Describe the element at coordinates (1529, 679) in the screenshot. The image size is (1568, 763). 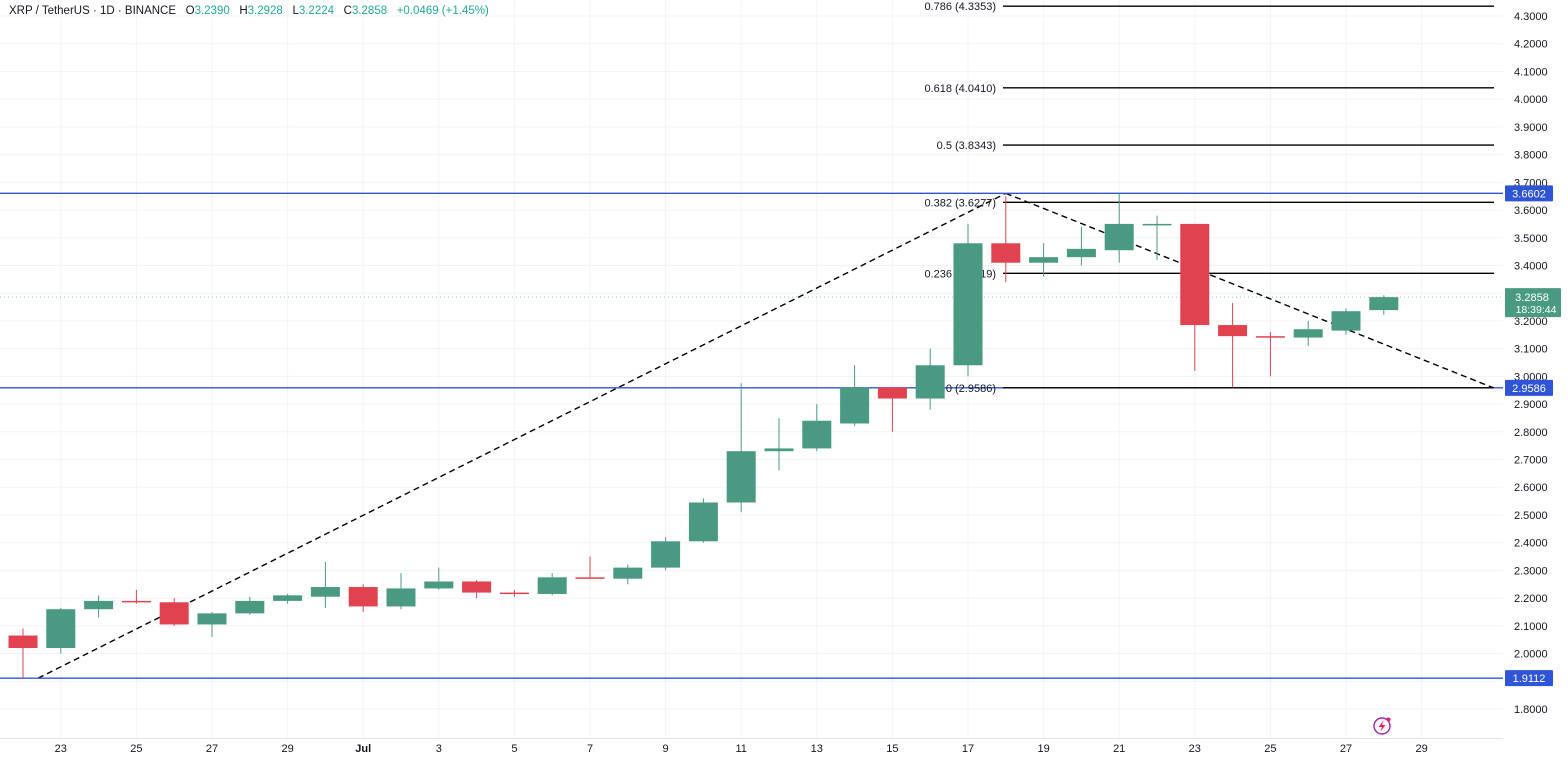
I see `price-tag-label: 1.9112` at that location.